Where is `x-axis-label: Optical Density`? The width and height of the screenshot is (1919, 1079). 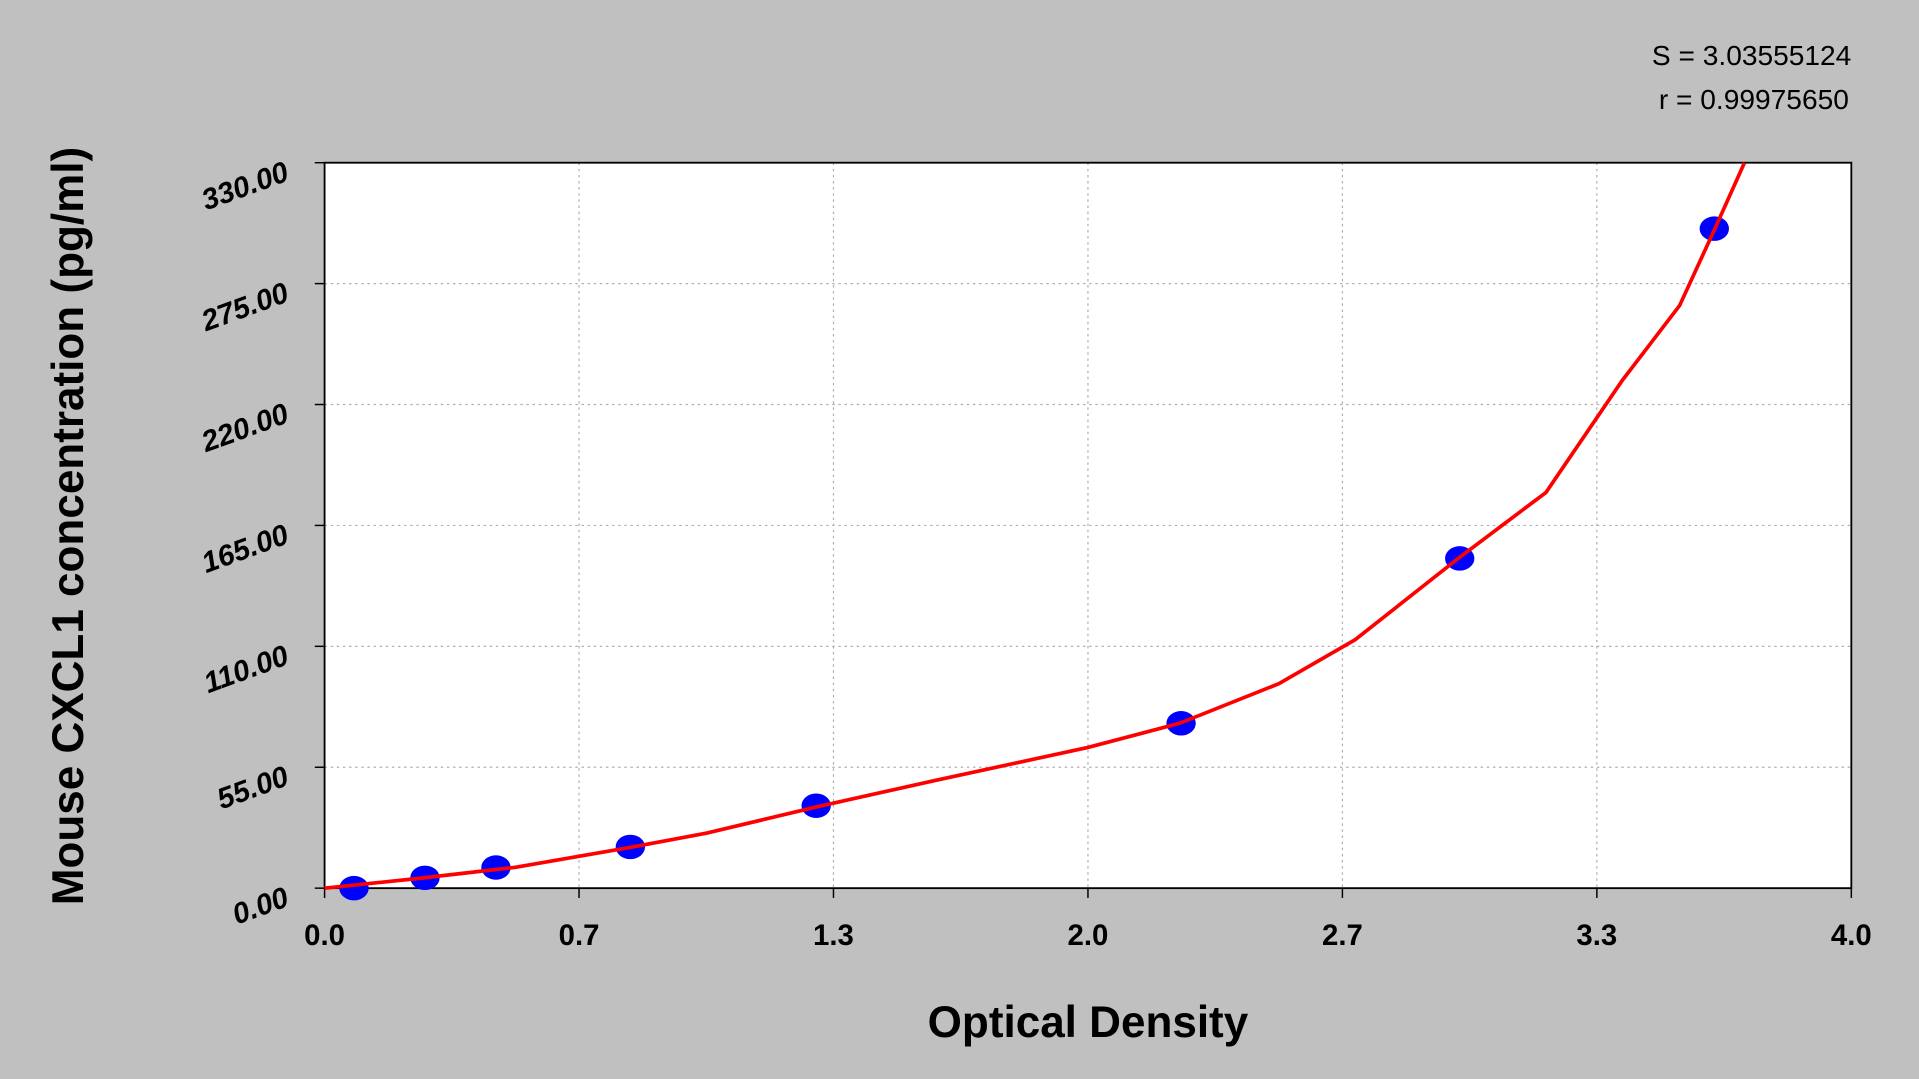
x-axis-label: Optical Density is located at coordinates (1088, 1022).